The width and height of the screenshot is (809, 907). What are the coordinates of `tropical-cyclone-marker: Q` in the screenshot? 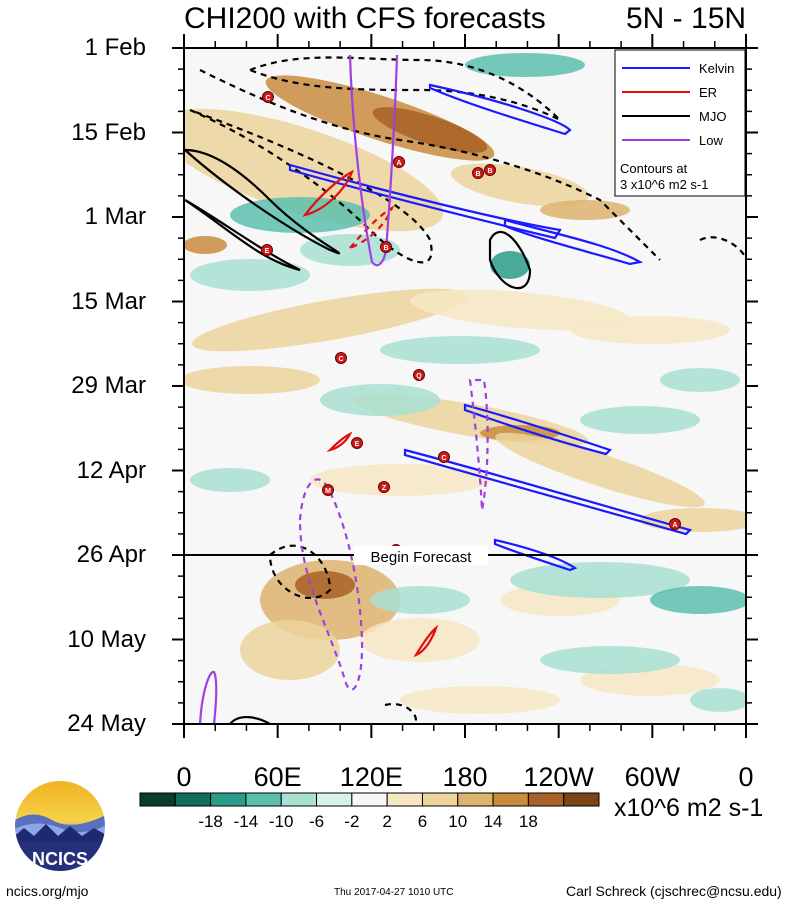 It's located at (419, 375).